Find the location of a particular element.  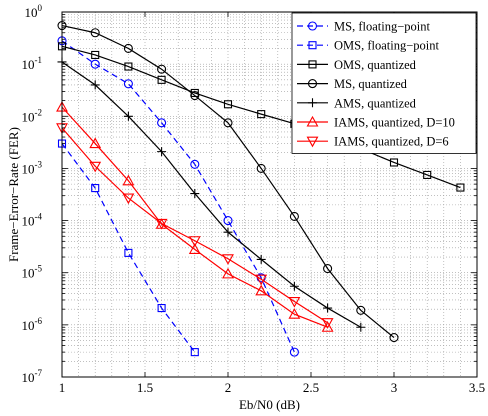

y-tick-label: 10⁰ is located at coordinates (34, 11).